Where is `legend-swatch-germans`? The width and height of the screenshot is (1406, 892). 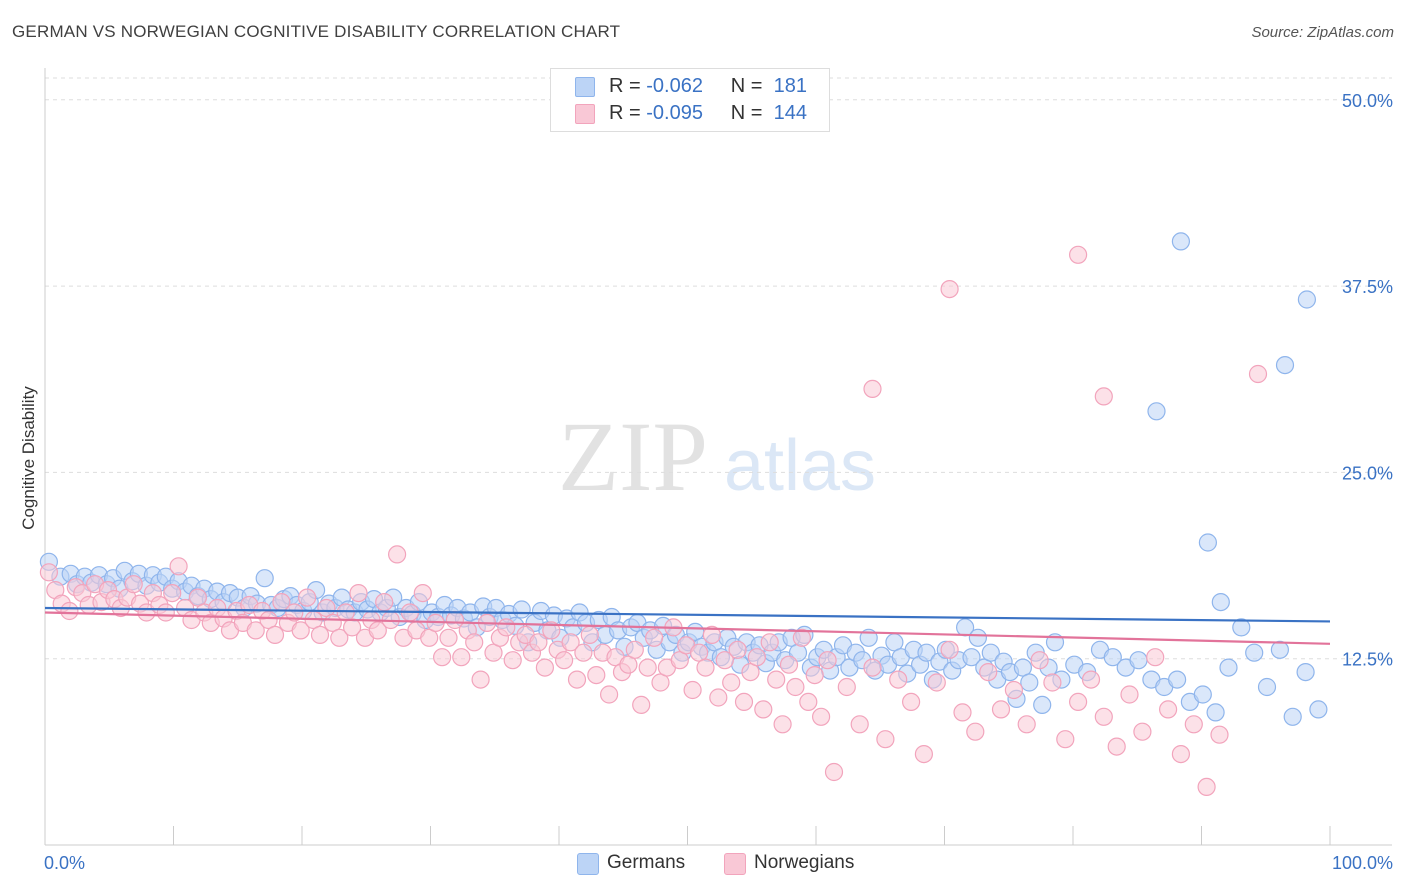
legend-swatch-germans is located at coordinates (585, 87).